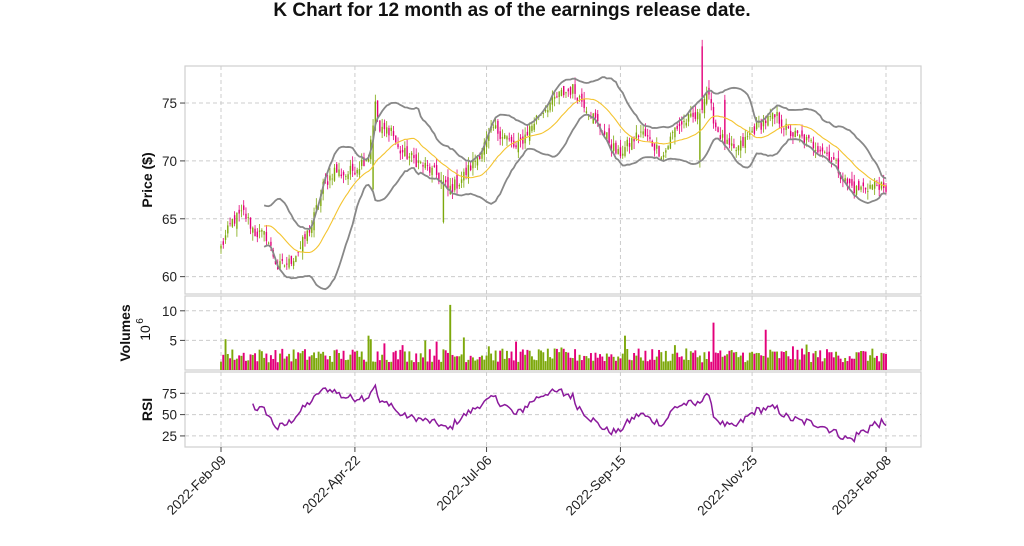 Image resolution: width=1024 pixels, height=546 pixels. Describe the element at coordinates (169, 393) in the screenshot. I see `rsi-y-tick-label: 75` at that location.